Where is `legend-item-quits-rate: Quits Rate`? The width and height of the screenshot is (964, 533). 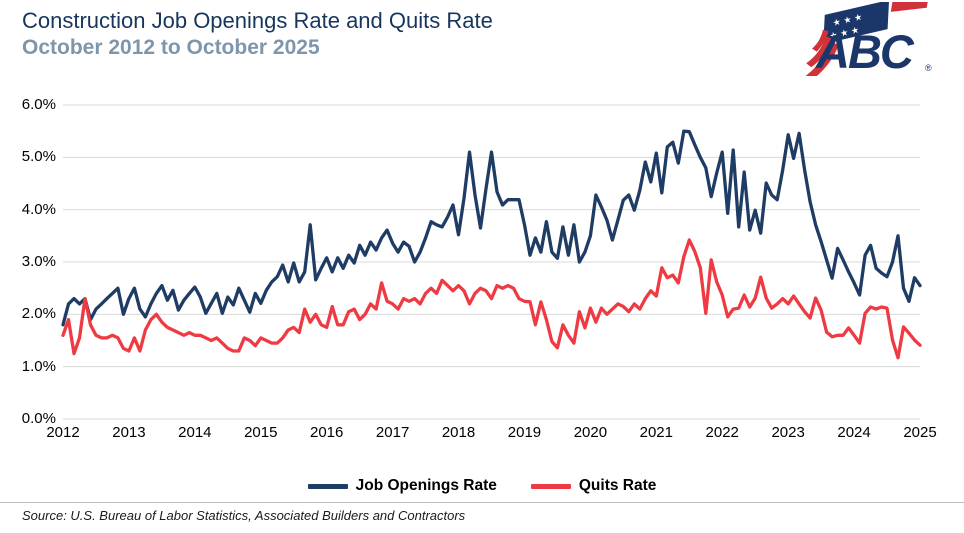
legend-item-quits-rate: Quits Rate is located at coordinates (593, 486).